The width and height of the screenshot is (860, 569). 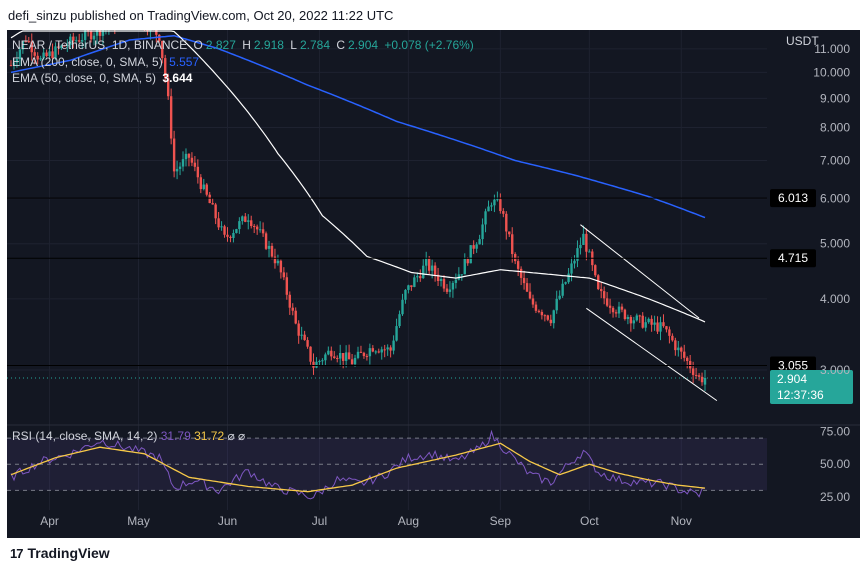 I want to click on price-tick-label: 8.000, so click(x=835, y=128).